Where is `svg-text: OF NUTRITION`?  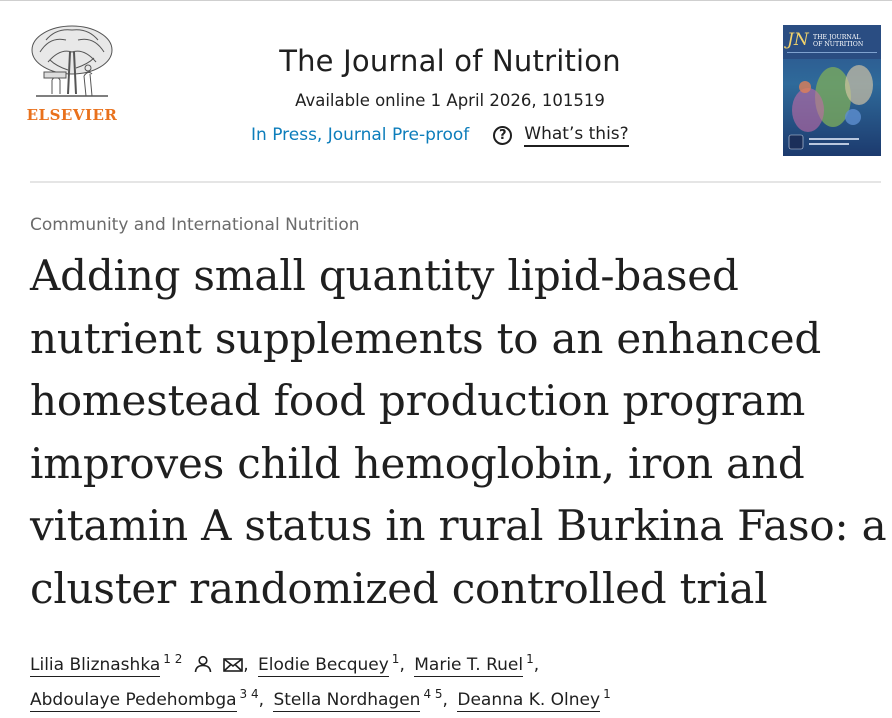 svg-text: OF NUTRITION is located at coordinates (838, 44).